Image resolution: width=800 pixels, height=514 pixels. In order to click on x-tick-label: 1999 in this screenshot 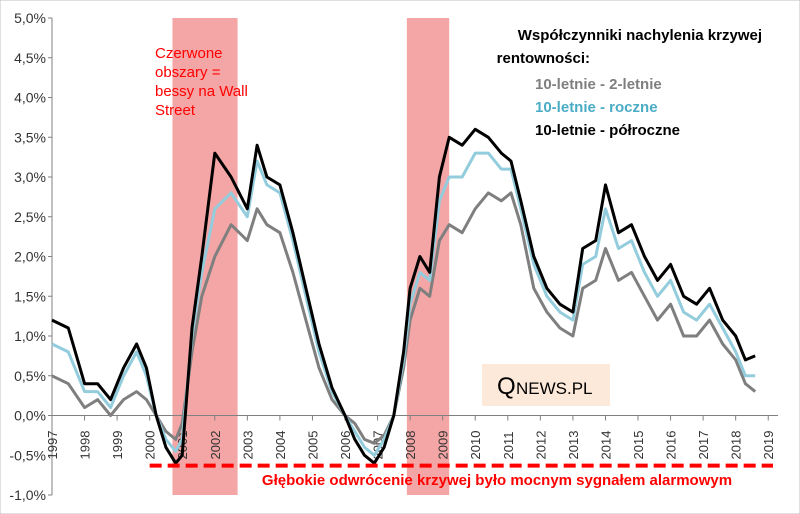, I will do `click(117, 445)`.